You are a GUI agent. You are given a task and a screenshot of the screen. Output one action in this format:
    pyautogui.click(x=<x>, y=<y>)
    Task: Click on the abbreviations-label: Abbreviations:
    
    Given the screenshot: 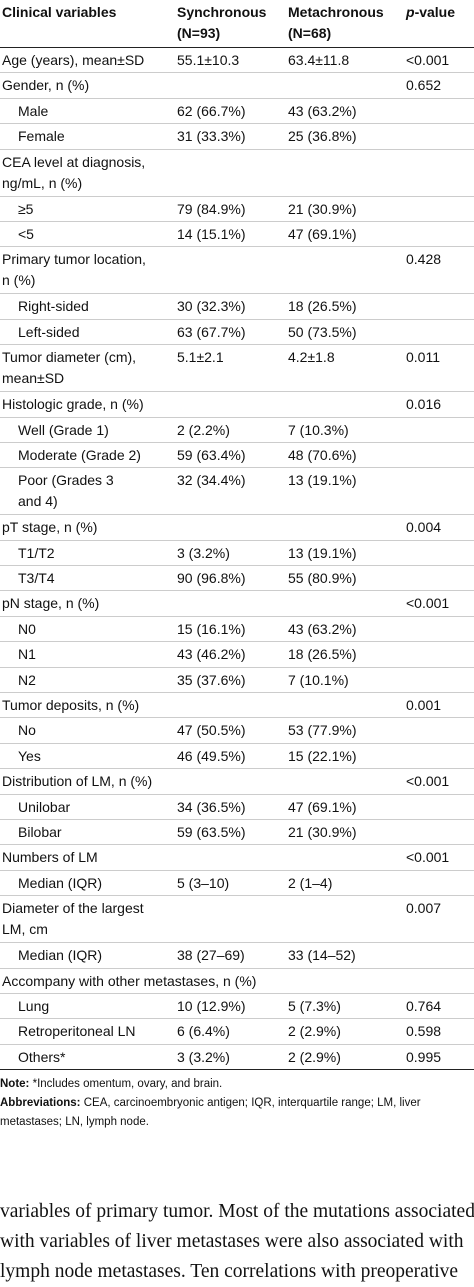 What is the action you would take?
    pyautogui.click(x=40, y=1103)
    